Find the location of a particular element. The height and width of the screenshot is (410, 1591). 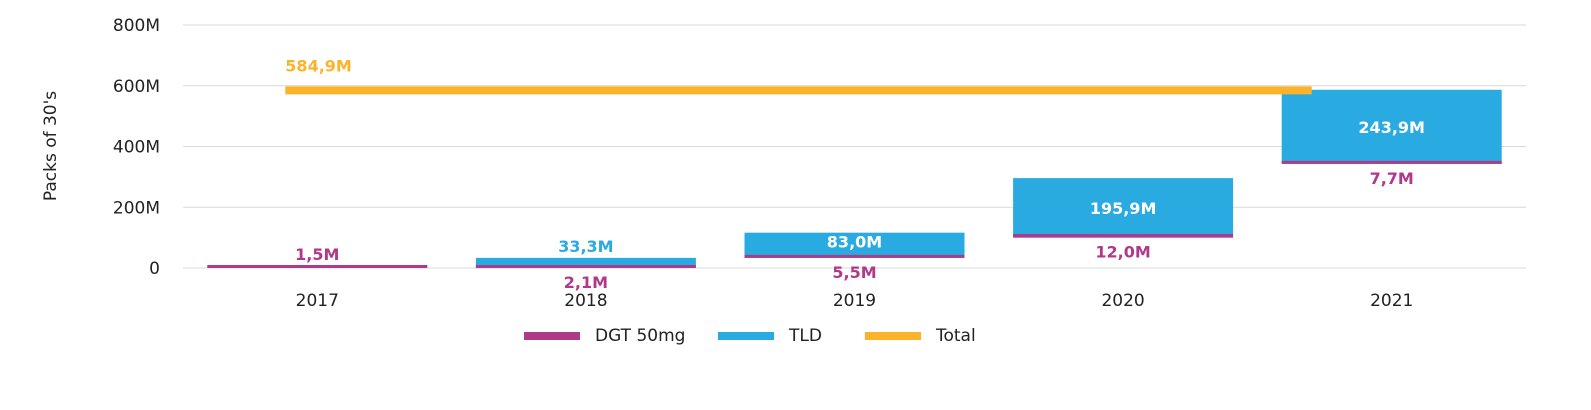

dgt-label-0: 1,5M is located at coordinates (317, 254).